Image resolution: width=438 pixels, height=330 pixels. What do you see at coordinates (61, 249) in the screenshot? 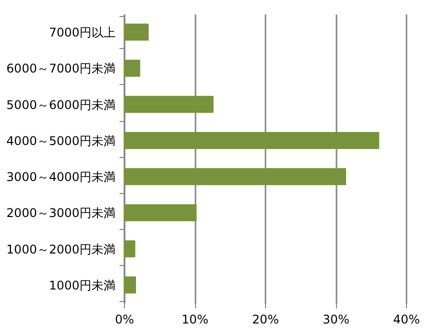
I see `y-tick-label: 1000～2000円未満` at bounding box center [61, 249].